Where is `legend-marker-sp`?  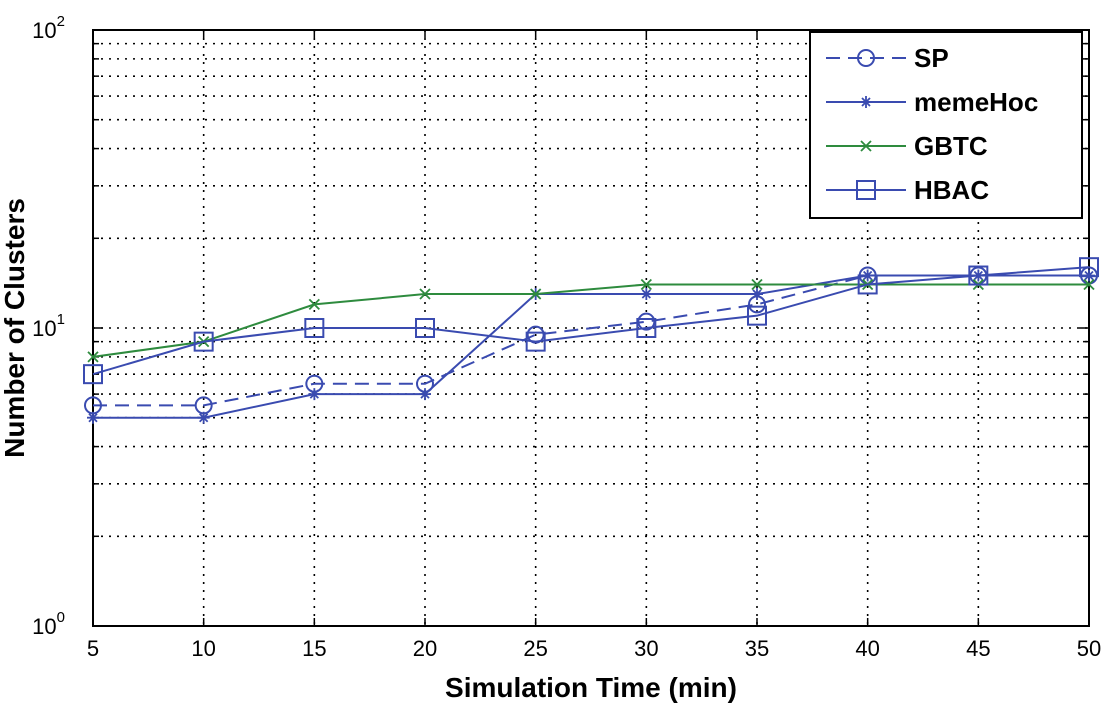 legend-marker-sp is located at coordinates (866, 58).